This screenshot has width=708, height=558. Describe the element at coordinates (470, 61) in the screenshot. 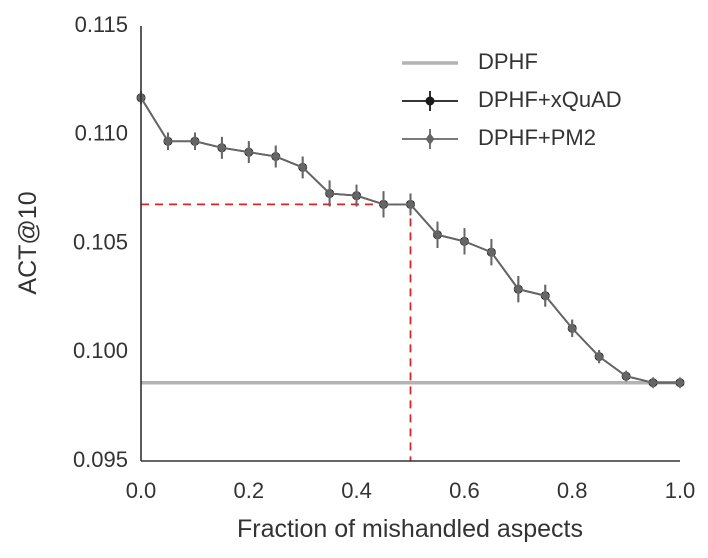

I see `legend-item-dphf: DPHF` at that location.